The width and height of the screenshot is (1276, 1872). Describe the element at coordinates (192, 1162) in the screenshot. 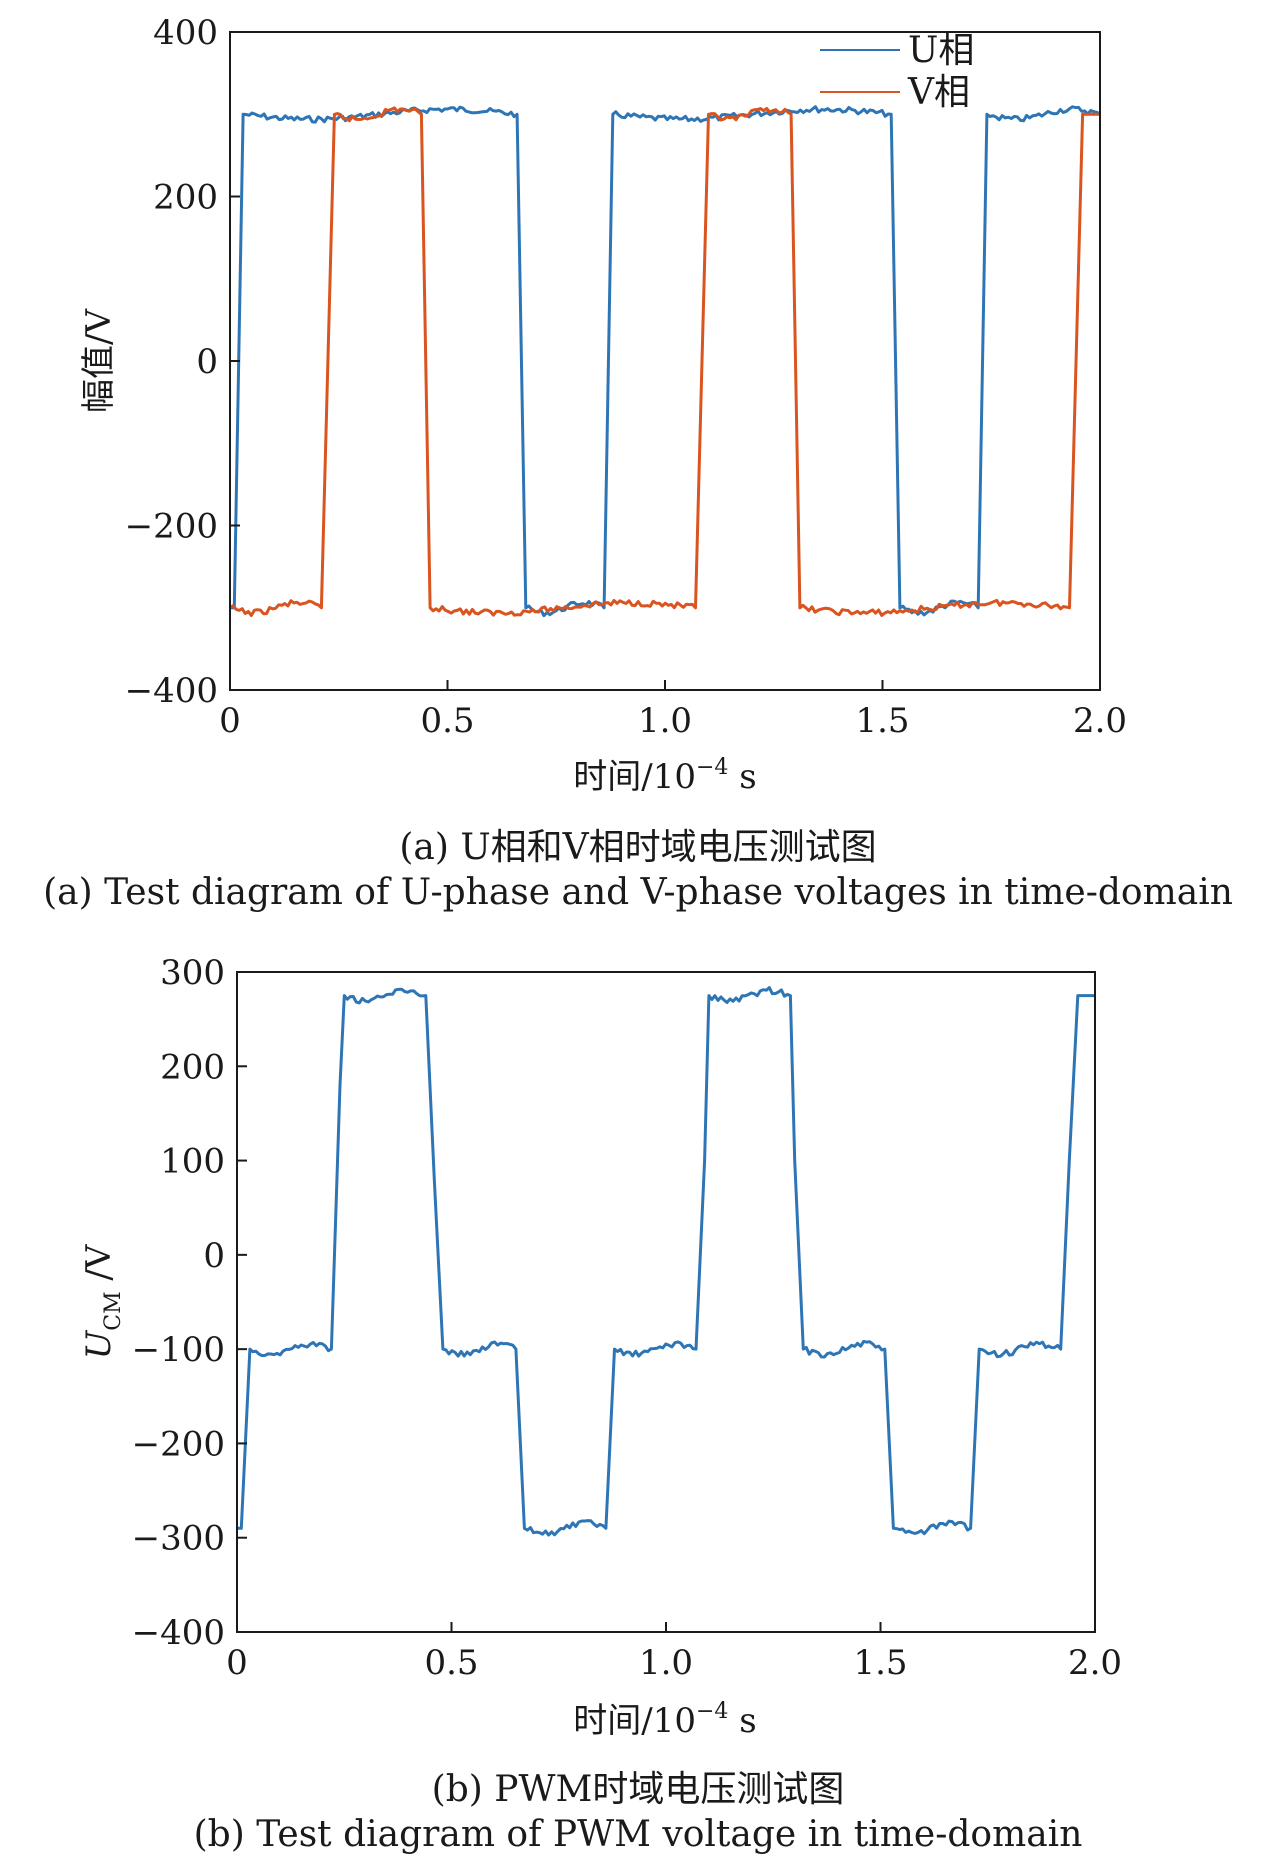

I see `y-tick-label: 100` at that location.